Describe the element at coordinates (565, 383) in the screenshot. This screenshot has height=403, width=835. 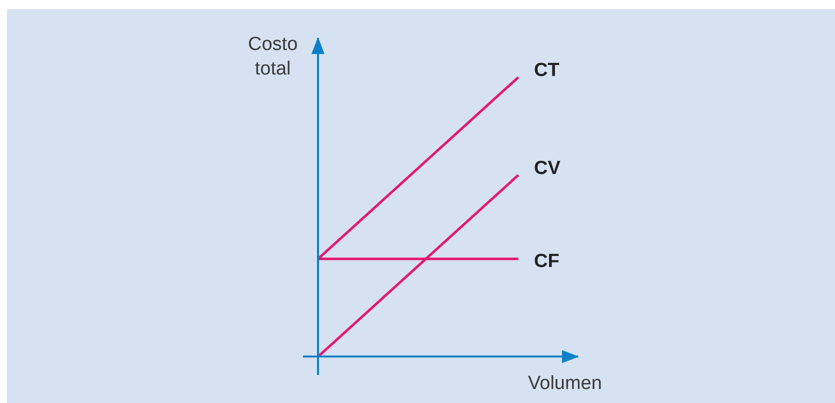
I see `x-axis-title: Volumen` at that location.